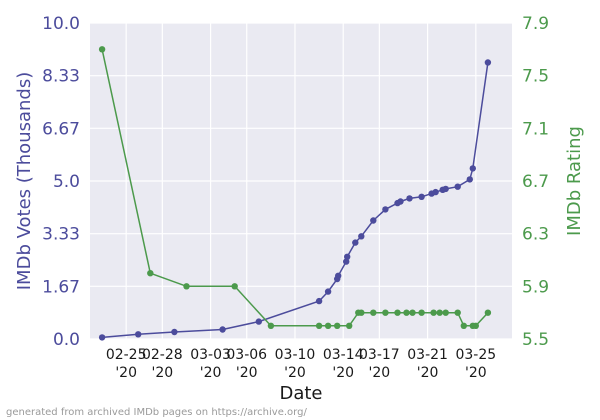 This screenshot has height=420, width=600. Describe the element at coordinates (300, 393) in the screenshot. I see `x-axis-title: Date` at that location.